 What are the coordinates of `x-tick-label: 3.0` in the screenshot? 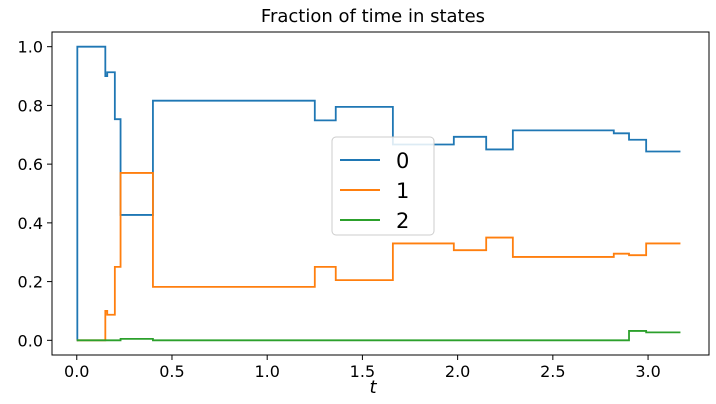 It's located at (647, 371).